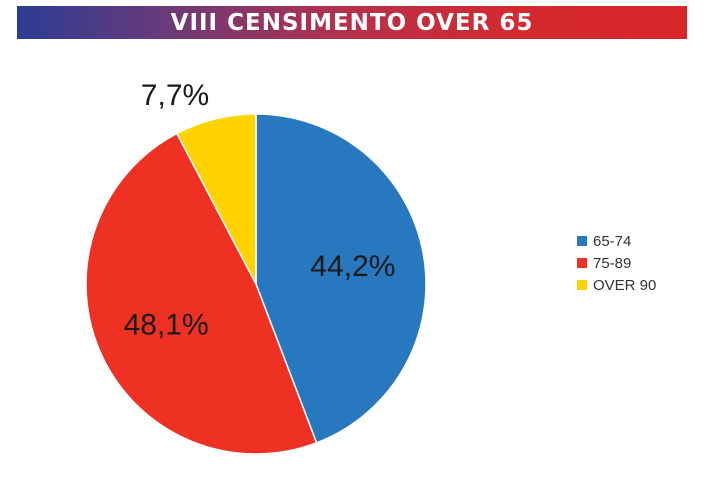  I want to click on legend-item-65-74: 65-74, so click(616, 241).